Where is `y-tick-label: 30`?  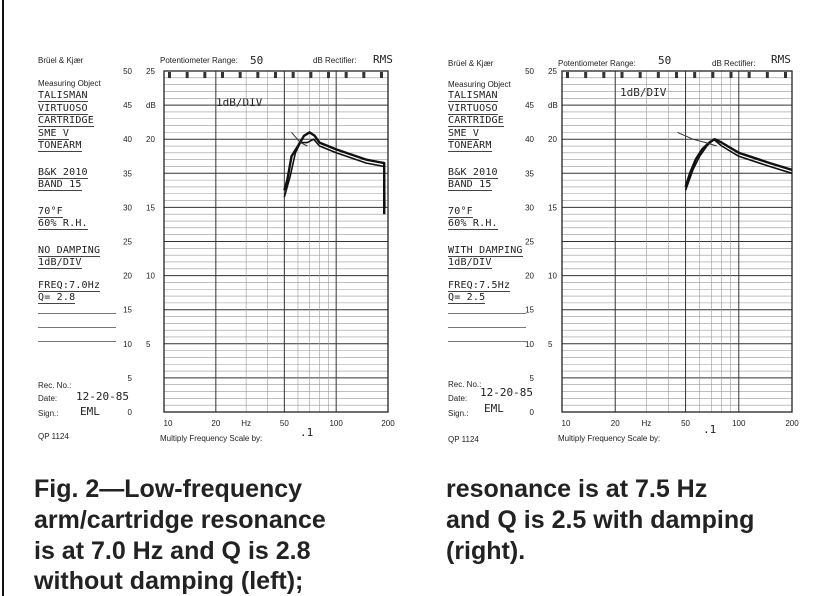
y-tick-label: 30 is located at coordinates (127, 207).